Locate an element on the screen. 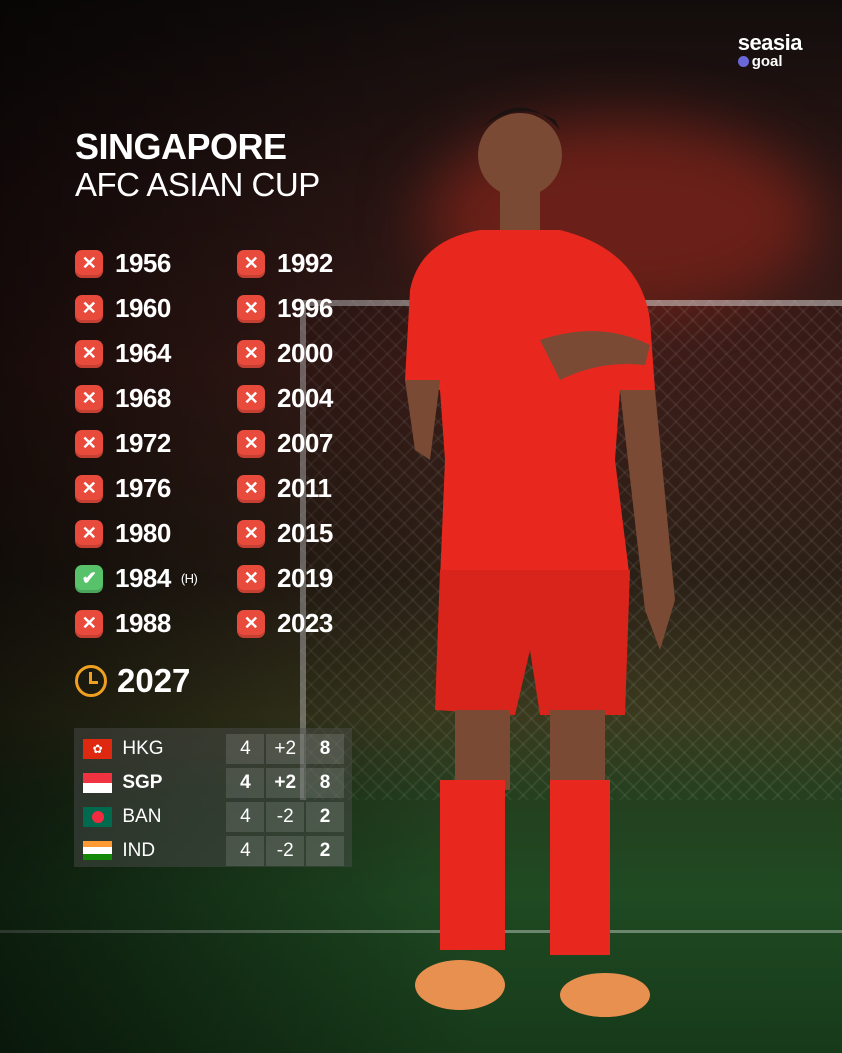 The height and width of the screenshot is (1053, 842). edition-1976: ✕ 1976 is located at coordinates (123, 488).